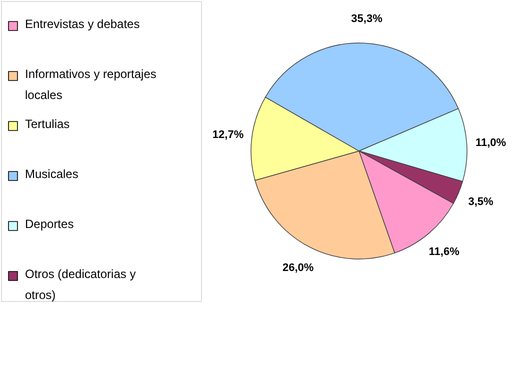 This screenshot has width=530, height=365. I want to click on legend-label: Informativos y reportajes locales, so click(90, 84).